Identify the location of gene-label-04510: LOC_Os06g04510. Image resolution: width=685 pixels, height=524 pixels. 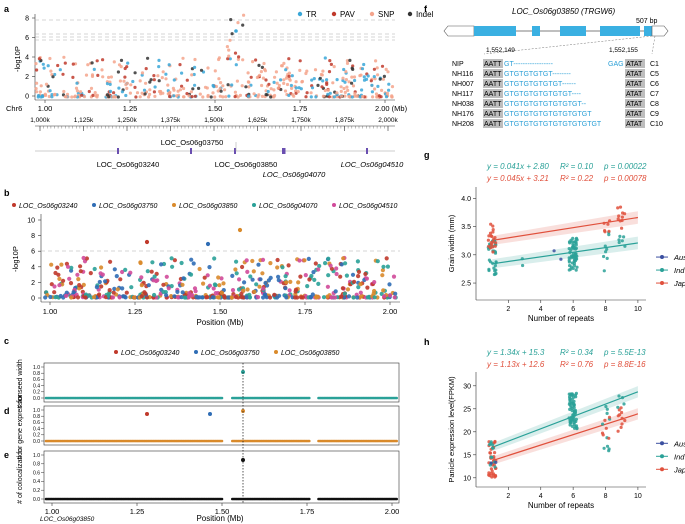
(372, 164).